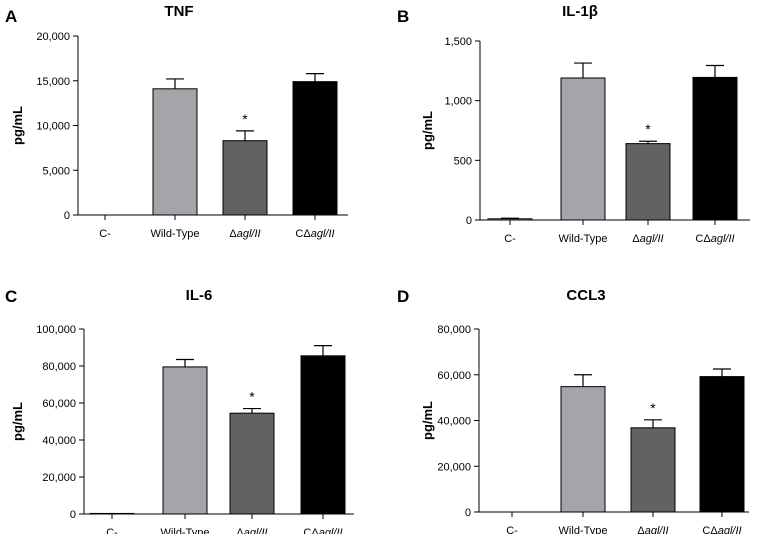 The height and width of the screenshot is (534, 762). I want to click on y-tick-label: 10,000, so click(53, 127).